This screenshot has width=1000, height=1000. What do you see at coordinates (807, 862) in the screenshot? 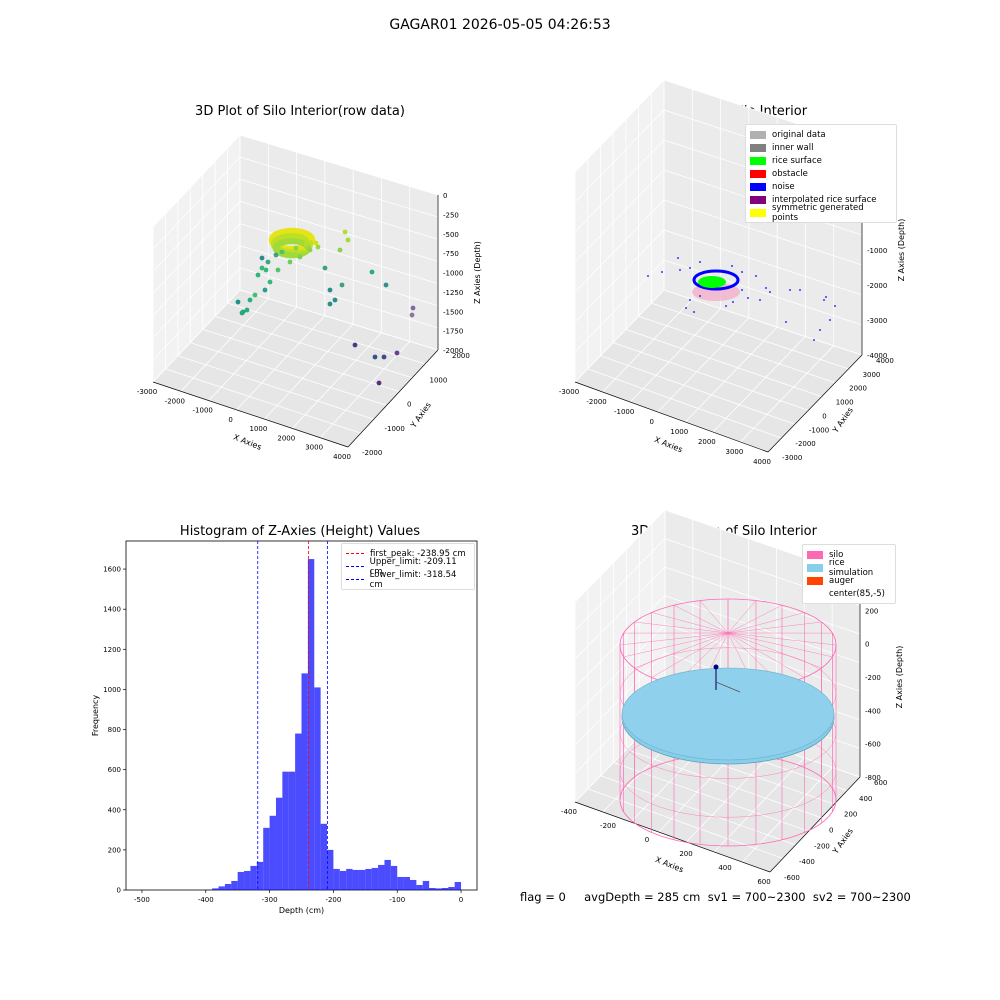
I see `simulation-y-tick-label: -400` at bounding box center [807, 862].